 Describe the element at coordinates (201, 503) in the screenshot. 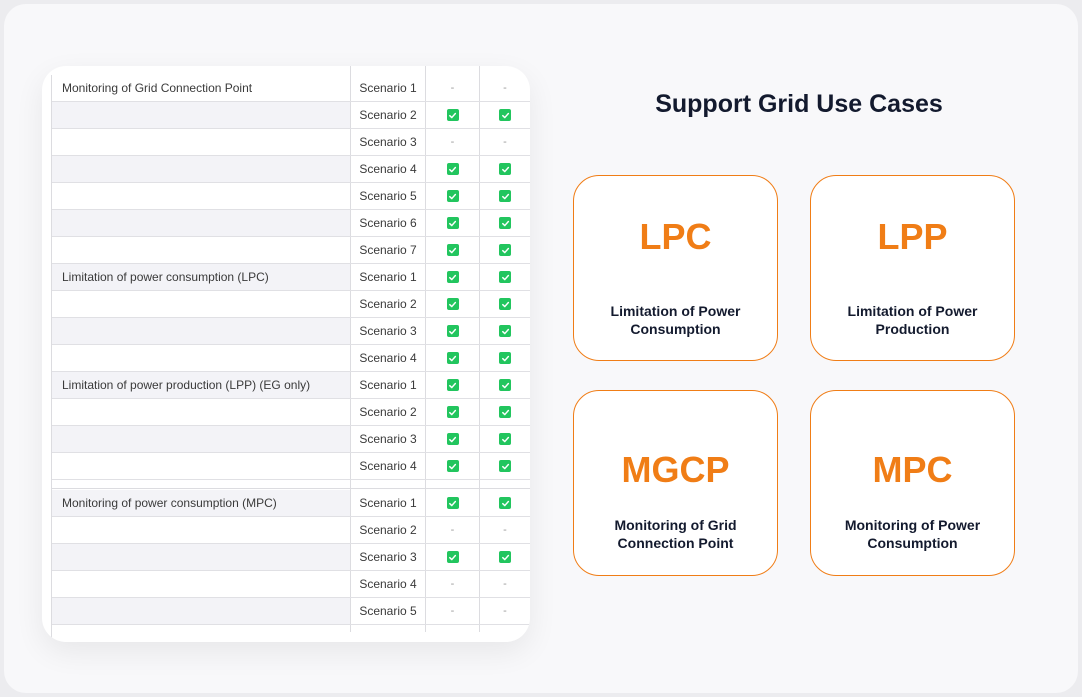

I see `use-case-cell: Monitoring of power consumption (MPC)` at that location.